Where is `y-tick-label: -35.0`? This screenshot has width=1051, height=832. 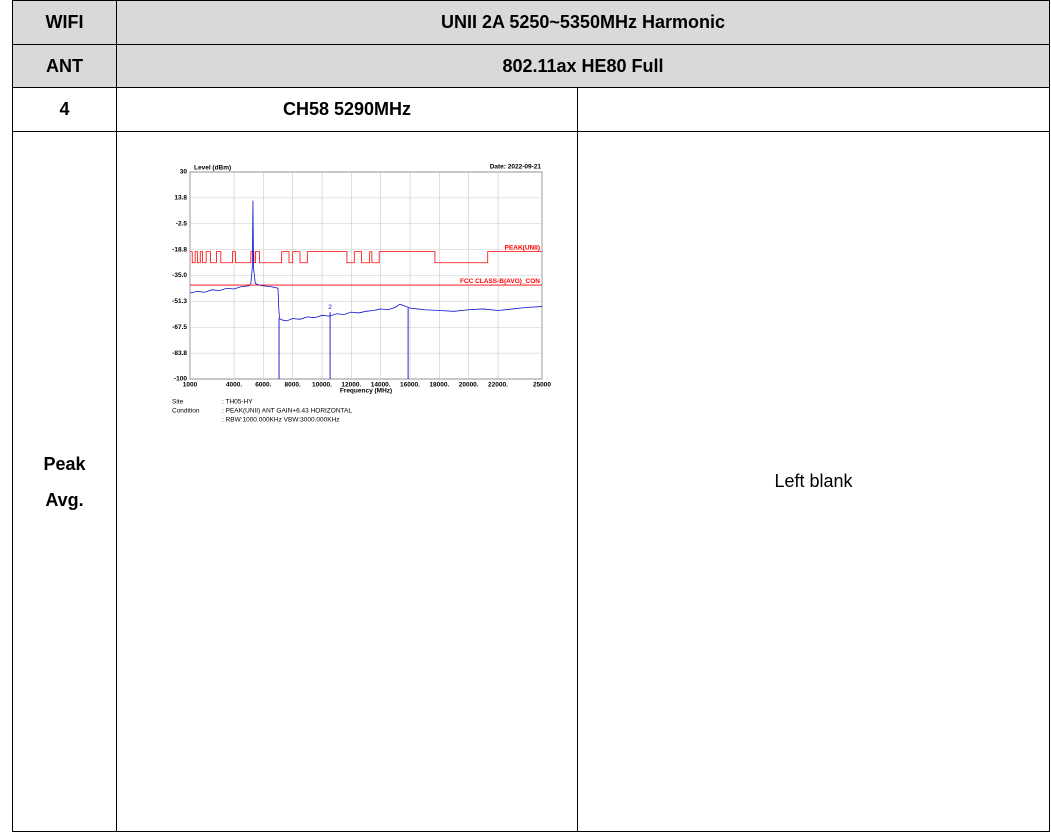 y-tick-label: -35.0 is located at coordinates (179, 275).